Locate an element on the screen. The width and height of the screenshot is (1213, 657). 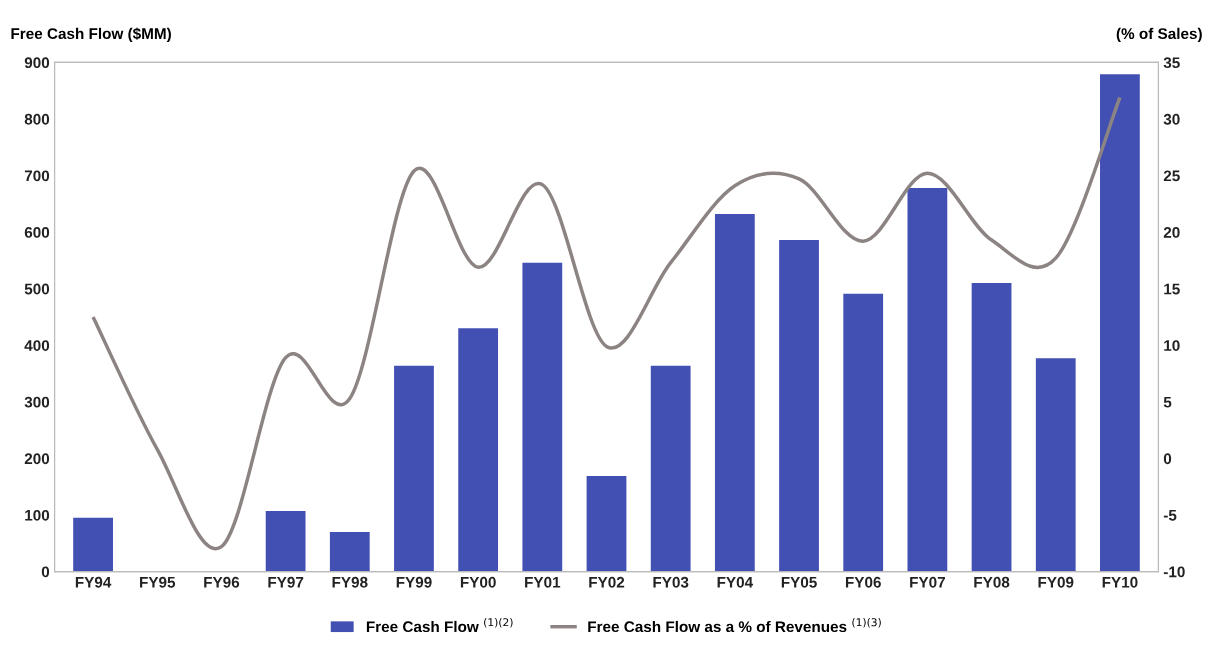
y-tick-label: 100 is located at coordinates (37, 515).